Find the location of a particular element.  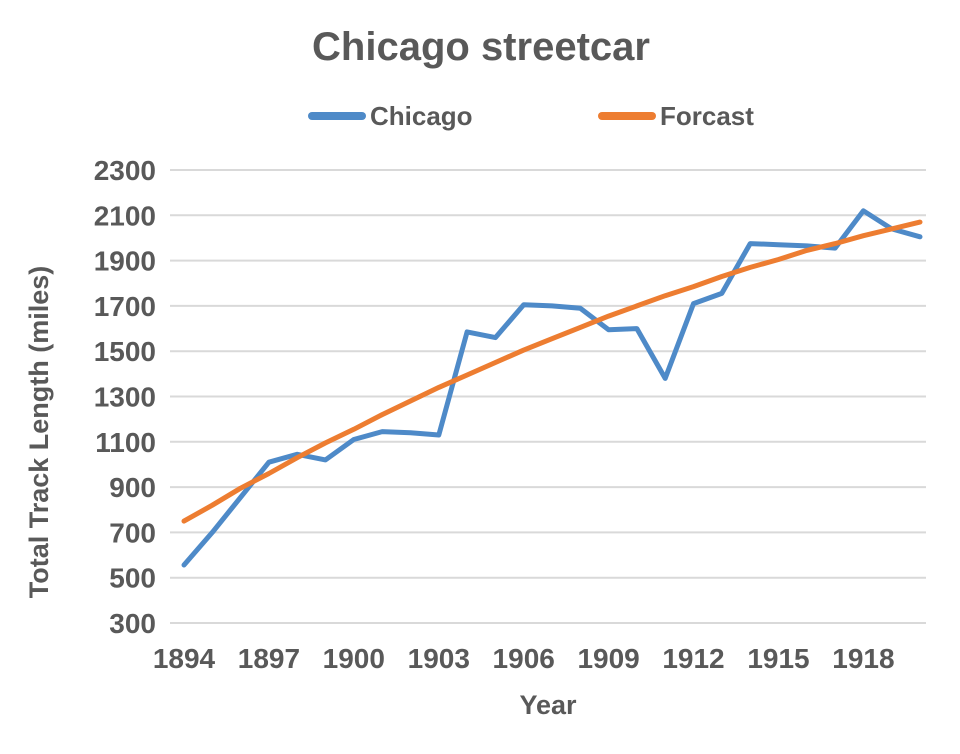

legend: Chicago Forcast is located at coordinates (531, 116).